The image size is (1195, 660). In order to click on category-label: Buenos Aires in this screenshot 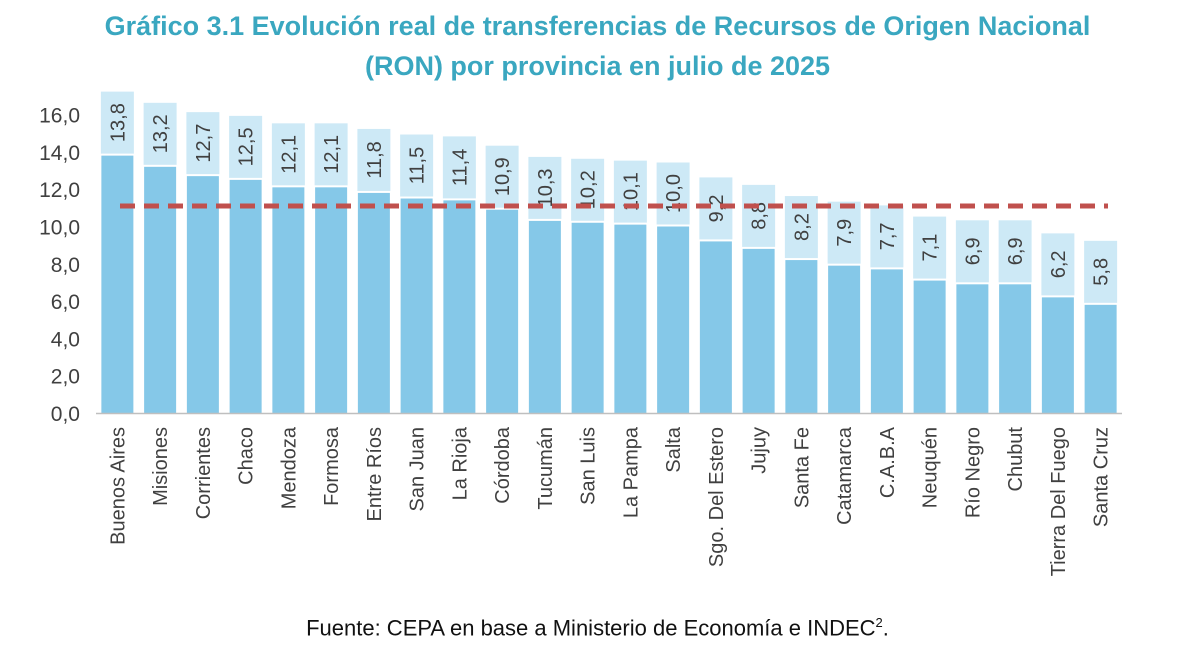, I will do `click(118, 486)`.